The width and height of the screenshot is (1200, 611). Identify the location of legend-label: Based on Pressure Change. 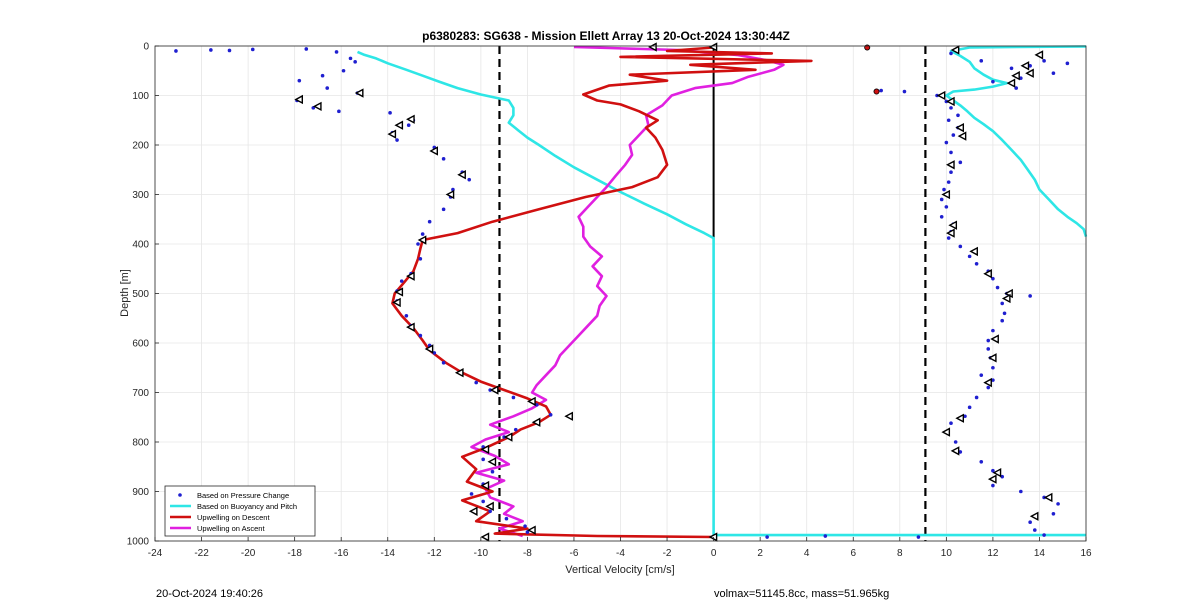
(243, 495).